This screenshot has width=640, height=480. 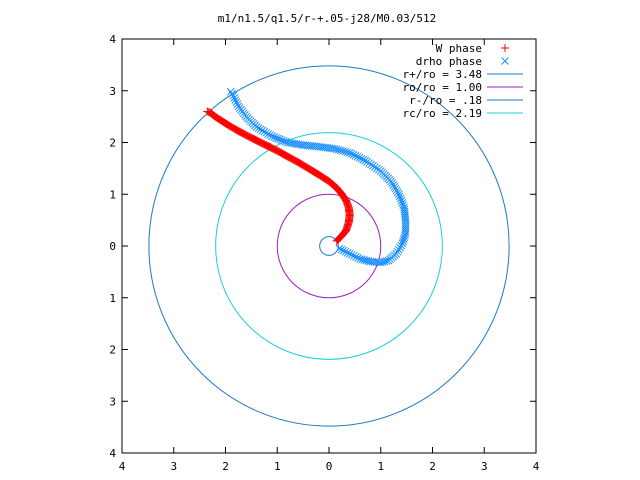 What do you see at coordinates (442, 113) in the screenshot?
I see `legend-label: rc/ro = 2.19` at bounding box center [442, 113].